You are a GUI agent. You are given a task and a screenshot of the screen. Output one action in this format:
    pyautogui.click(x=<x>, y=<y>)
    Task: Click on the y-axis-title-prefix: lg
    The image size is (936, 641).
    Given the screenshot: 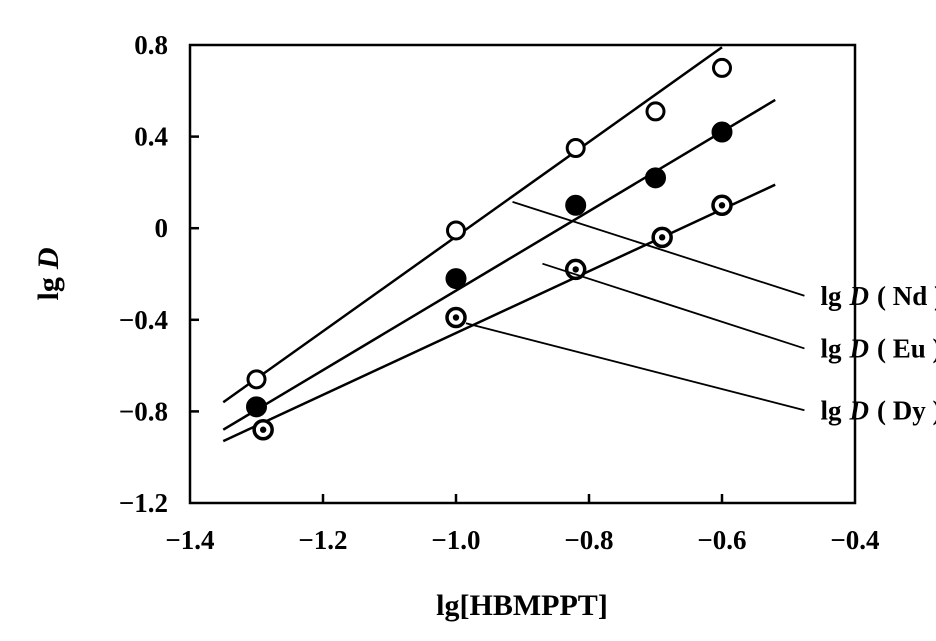 What is the action you would take?
    pyautogui.click(x=48, y=288)
    